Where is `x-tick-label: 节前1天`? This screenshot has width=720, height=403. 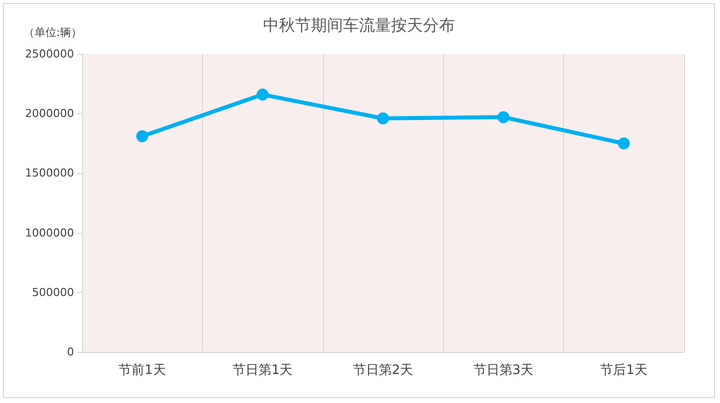 x-tick-label: 节前1天 is located at coordinates (142, 370).